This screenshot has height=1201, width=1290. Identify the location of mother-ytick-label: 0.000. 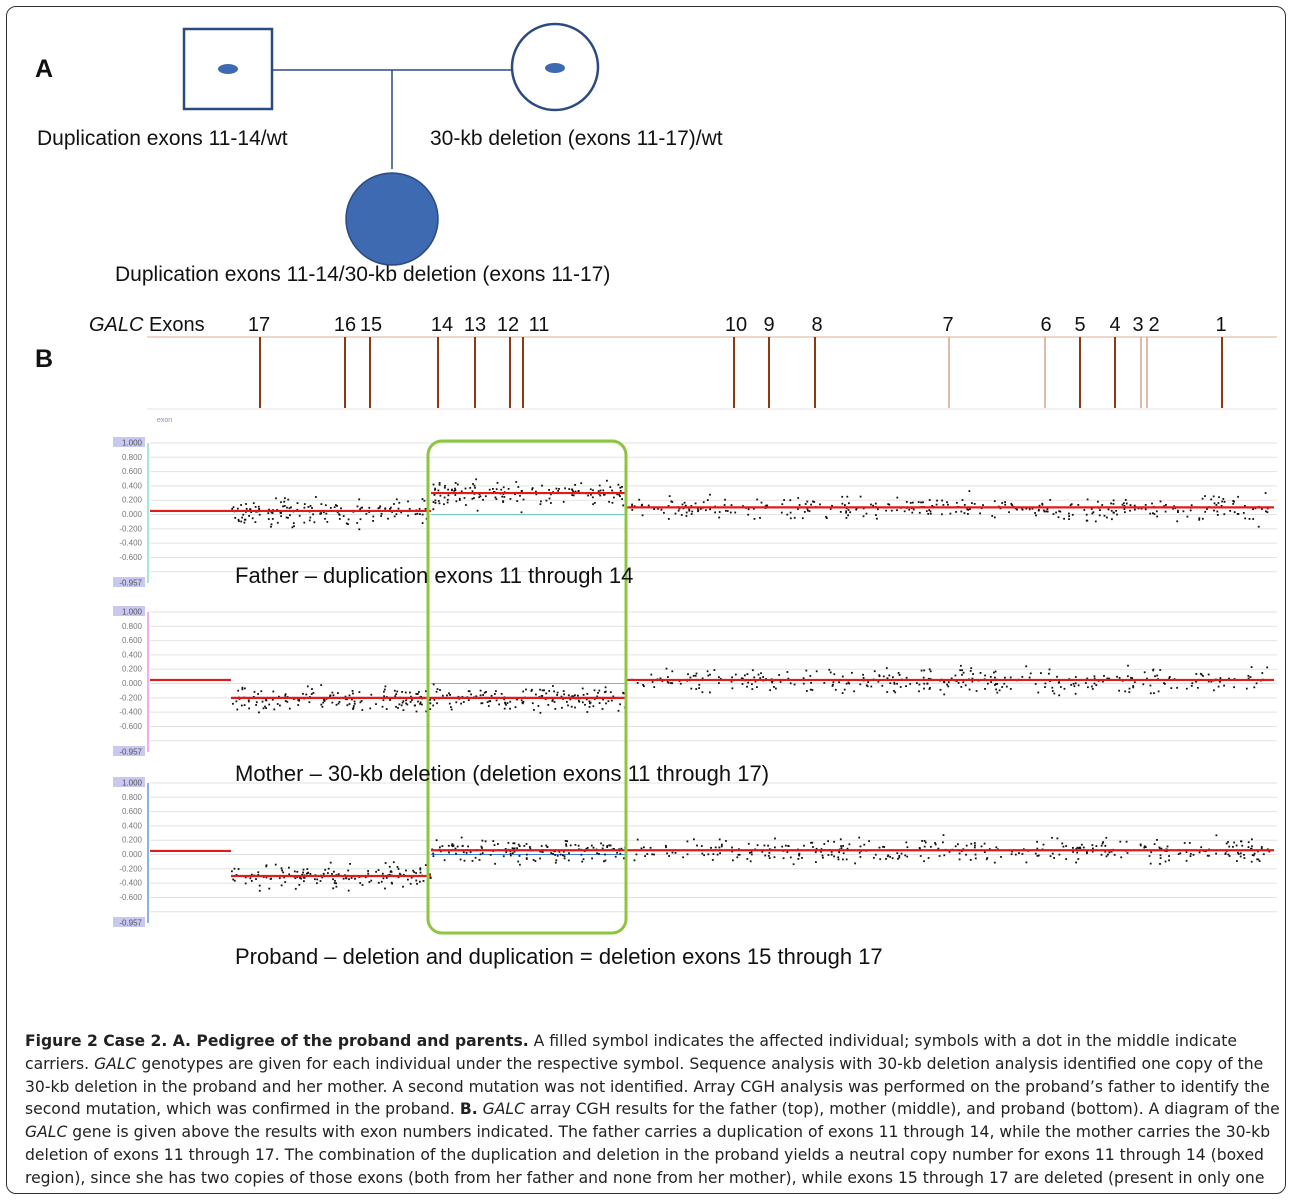
(132, 683).